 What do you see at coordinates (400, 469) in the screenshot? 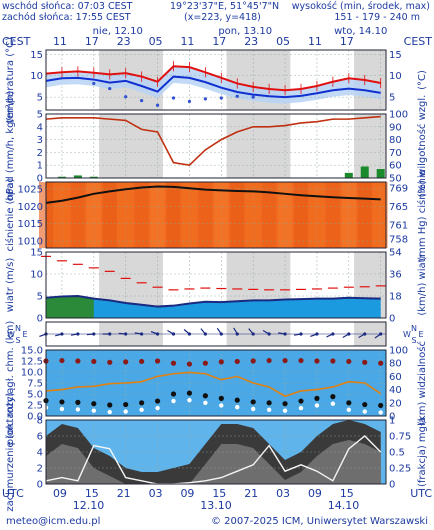
I see `cloudiness-right-tick-1: 0.25` at bounding box center [400, 469].